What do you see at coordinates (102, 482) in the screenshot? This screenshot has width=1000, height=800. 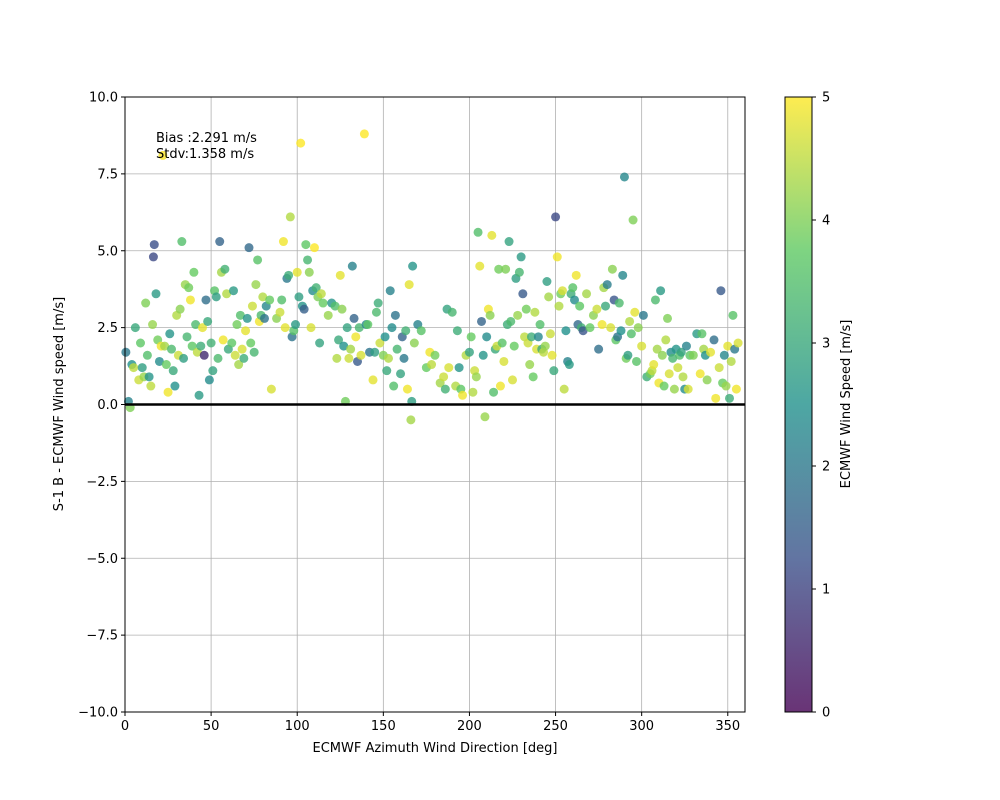 I see `y-tick-label: −2.5` at bounding box center [102, 482].